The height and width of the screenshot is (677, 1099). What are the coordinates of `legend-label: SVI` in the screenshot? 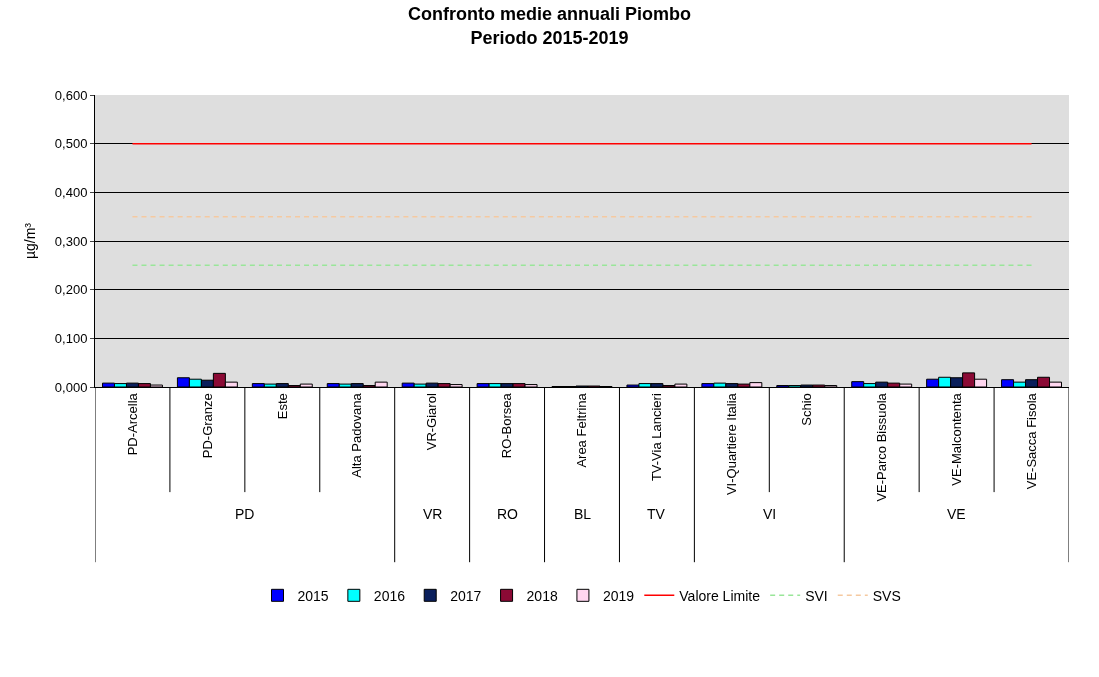 It's located at (816, 595).